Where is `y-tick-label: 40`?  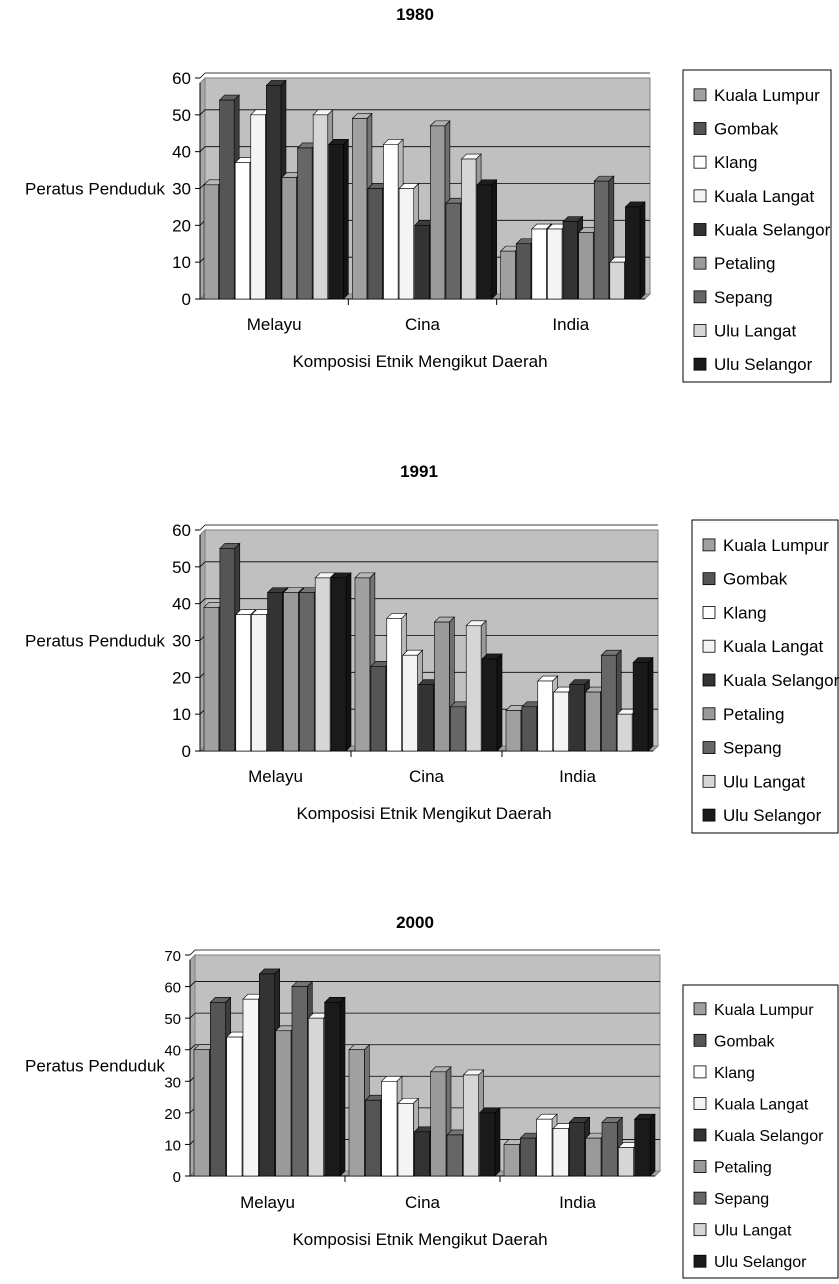 y-tick-label: 40 is located at coordinates (172, 1051).